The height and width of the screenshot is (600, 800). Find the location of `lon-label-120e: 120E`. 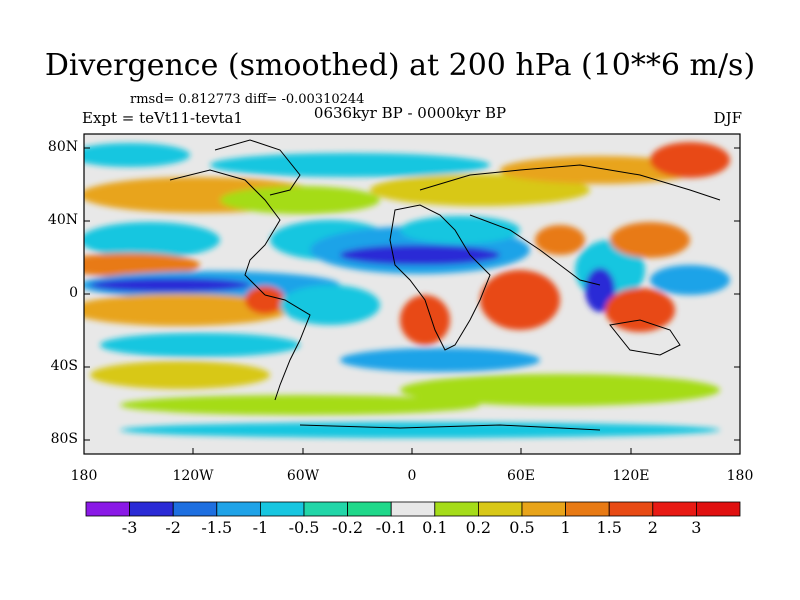

lon-label-120e: 120E is located at coordinates (631, 476).